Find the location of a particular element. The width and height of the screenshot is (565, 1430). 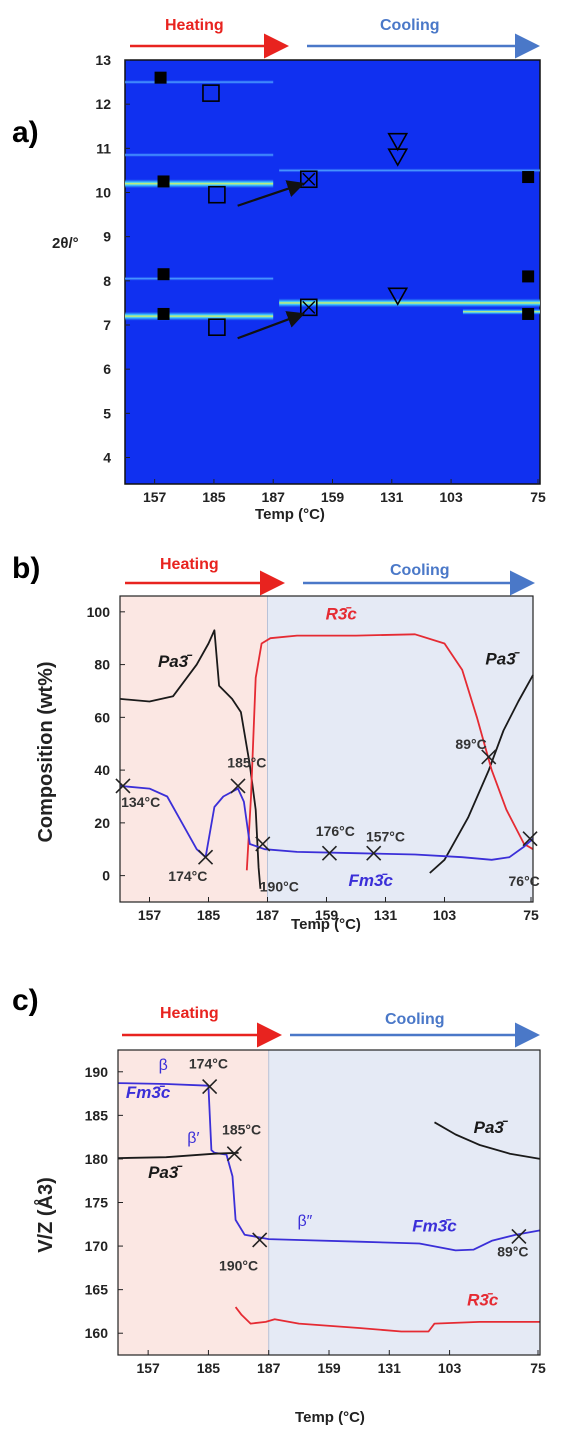

heating-label-c: Heating is located at coordinates (189, 1013).